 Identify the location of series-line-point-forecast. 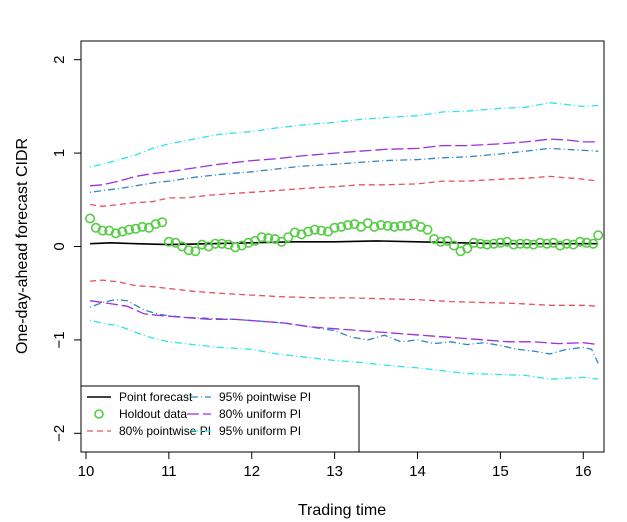
(344, 243).